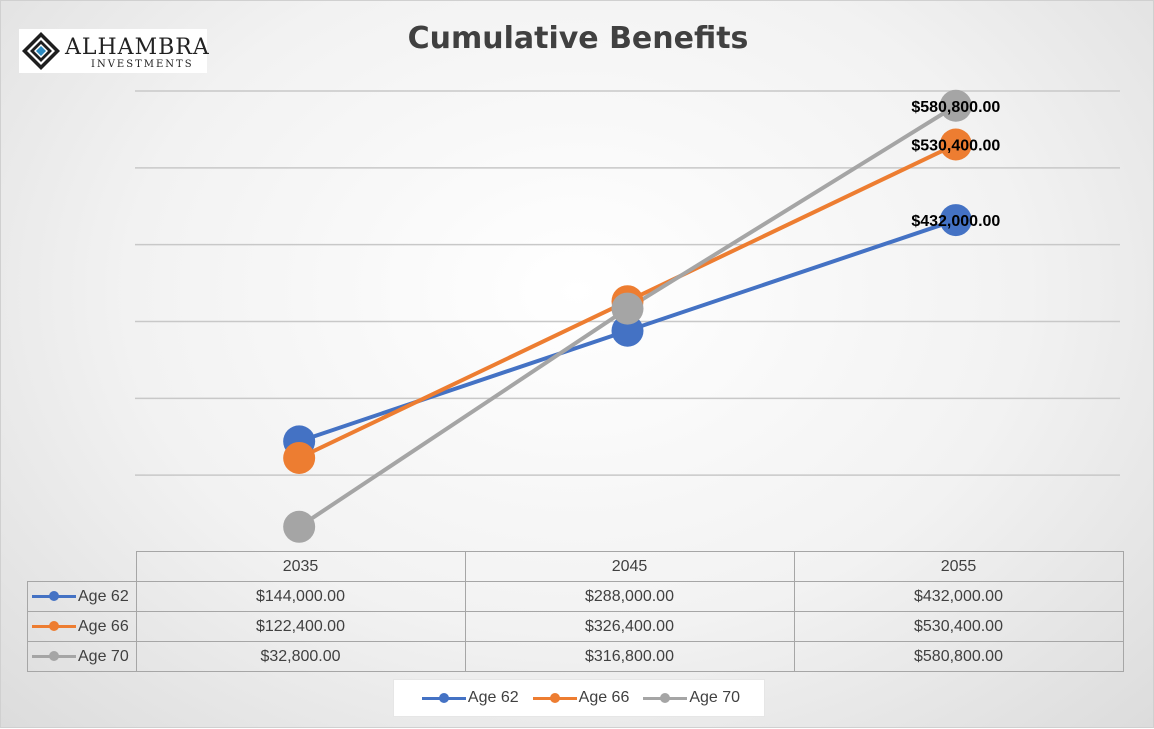 The height and width of the screenshot is (729, 1154). I want to click on table-row-key: Age 66, so click(82, 626).